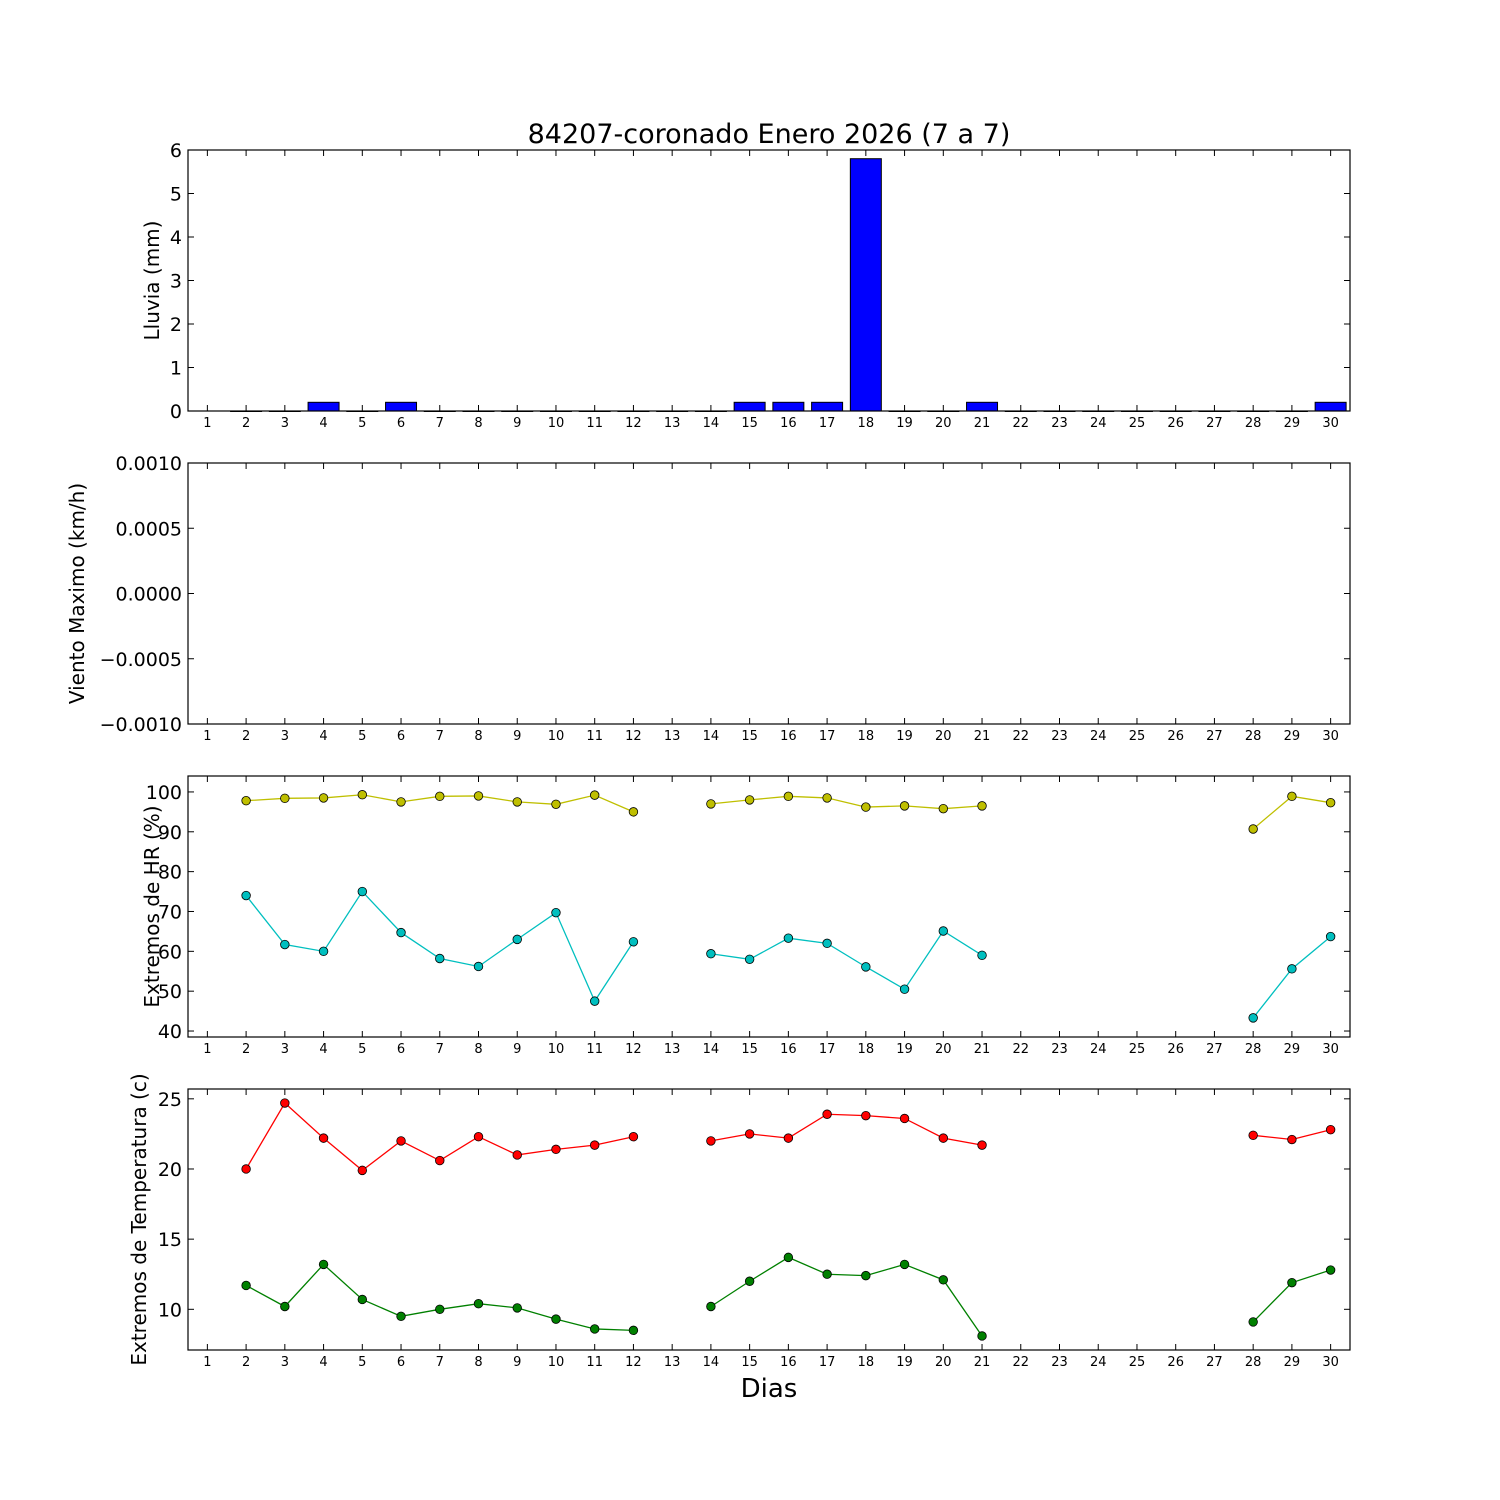  What do you see at coordinates (170, 1240) in the screenshot?
I see `temperature-ytick-label: 15` at bounding box center [170, 1240].